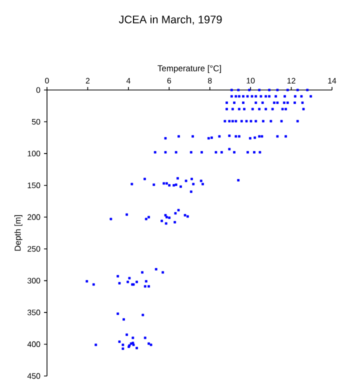 This screenshot has width=341, height=384. I want to click on chart-title: JCEA in March, 1979, so click(170, 20).